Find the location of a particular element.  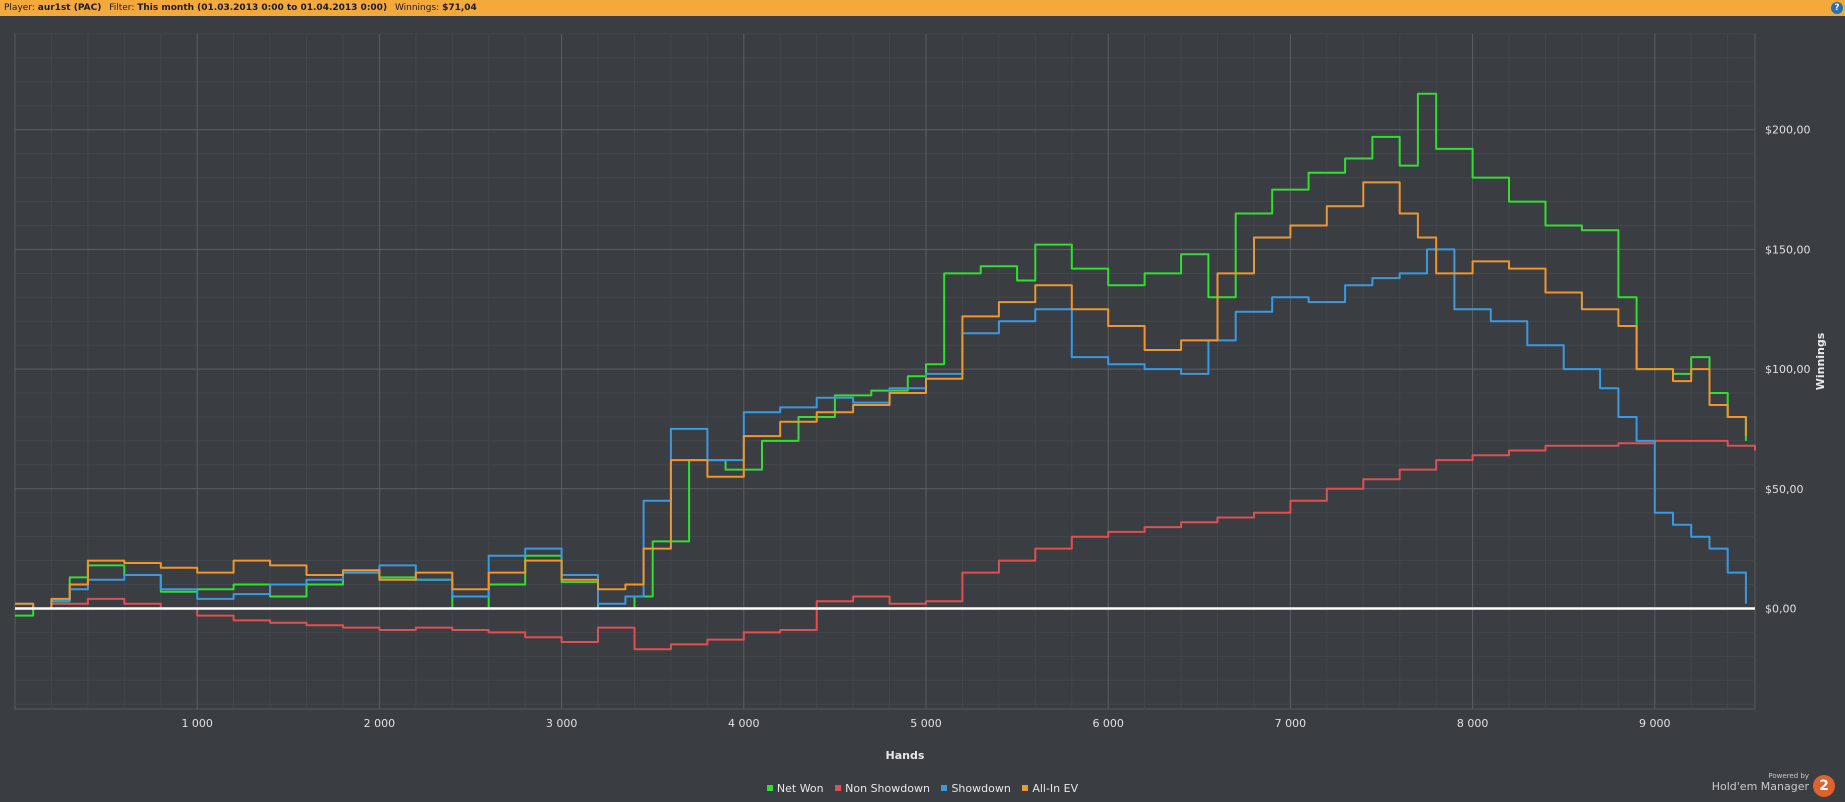

legend: Net Won Non Showdown Showdown All-In EV is located at coordinates (922, 788).